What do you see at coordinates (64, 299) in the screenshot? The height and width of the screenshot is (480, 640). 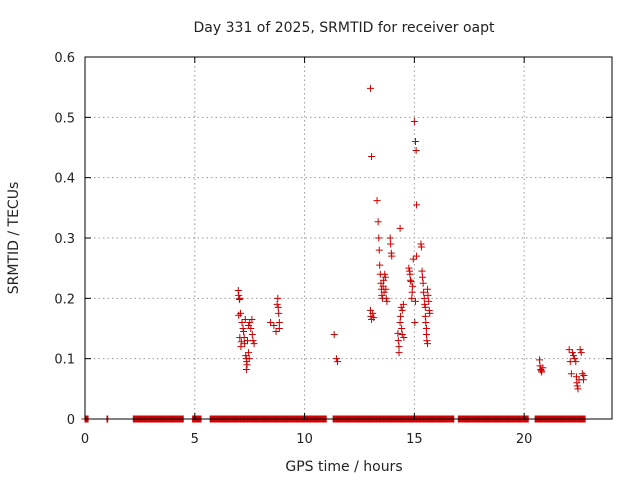 I see `y-tick-label: 0.2` at bounding box center [64, 299].